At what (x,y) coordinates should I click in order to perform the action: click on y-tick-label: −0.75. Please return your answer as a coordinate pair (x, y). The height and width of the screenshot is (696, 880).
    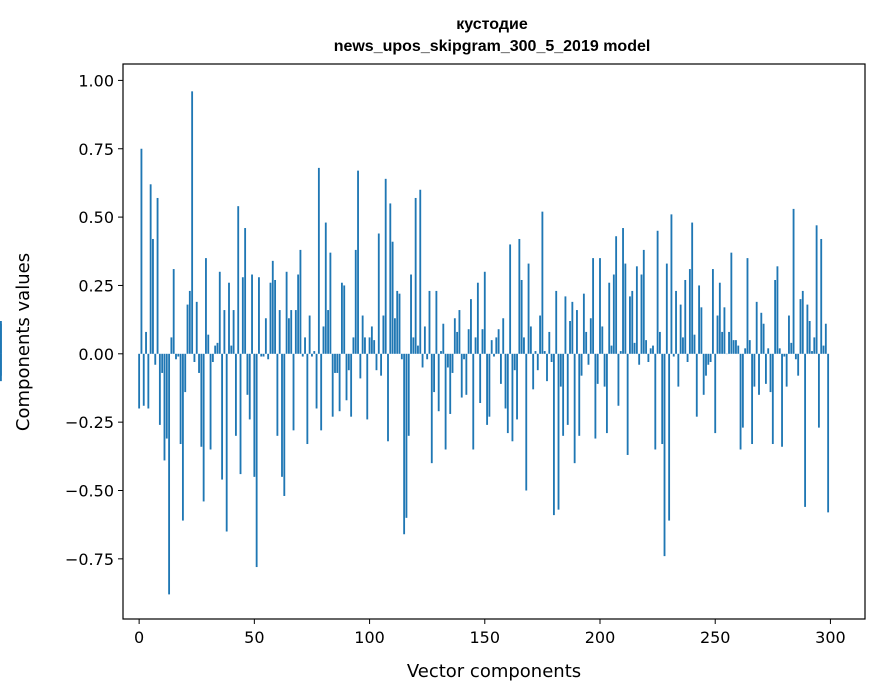
    Looking at the image, I should click on (89, 559).